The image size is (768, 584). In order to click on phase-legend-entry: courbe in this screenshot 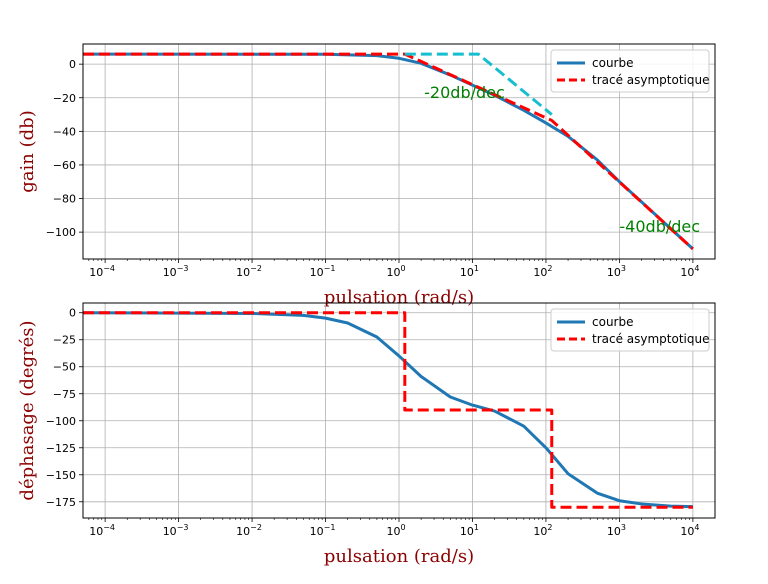, I will do `click(612, 322)`.